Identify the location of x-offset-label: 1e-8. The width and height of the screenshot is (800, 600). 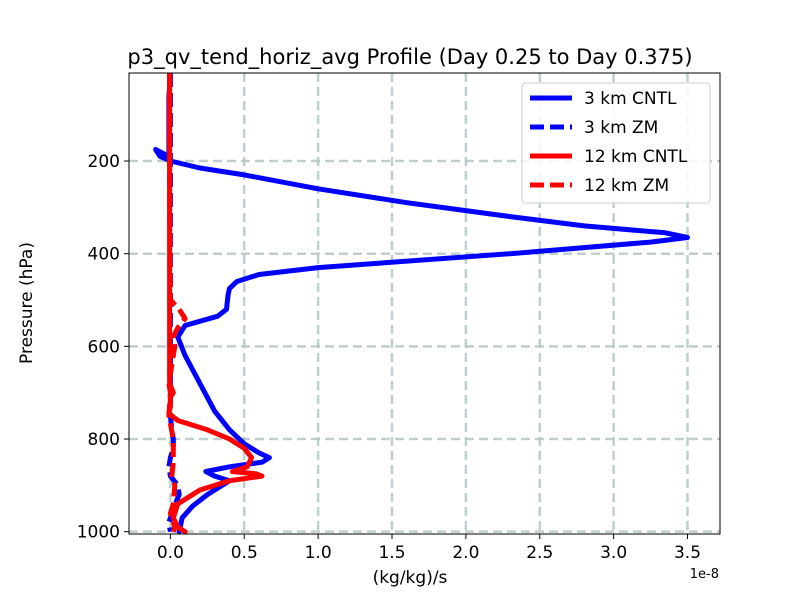
(704, 574).